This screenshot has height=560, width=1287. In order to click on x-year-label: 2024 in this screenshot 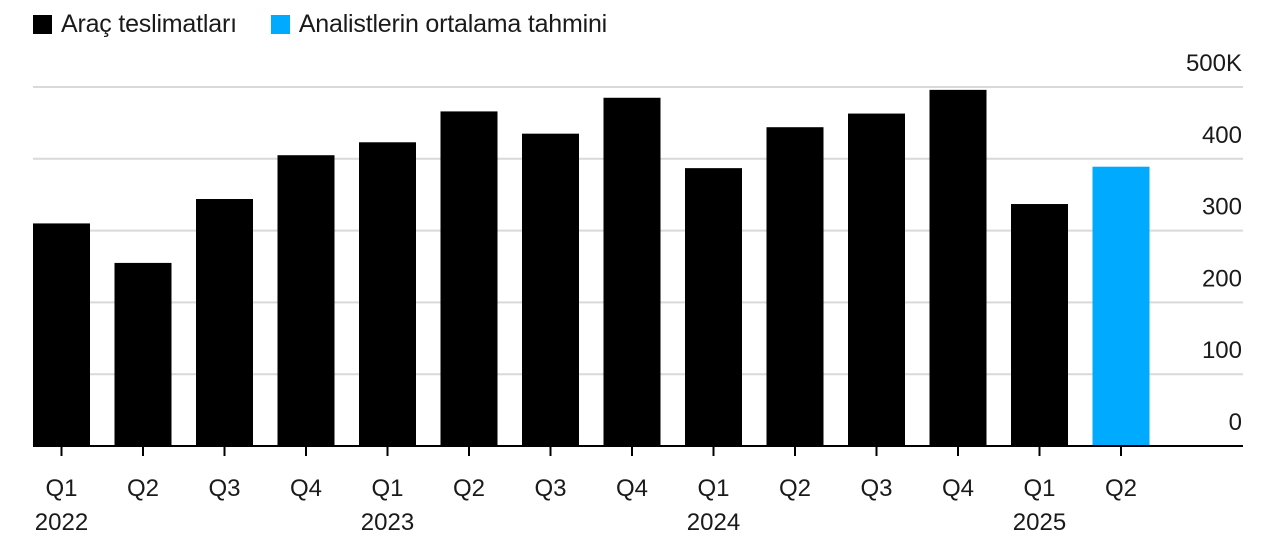, I will do `click(713, 522)`.